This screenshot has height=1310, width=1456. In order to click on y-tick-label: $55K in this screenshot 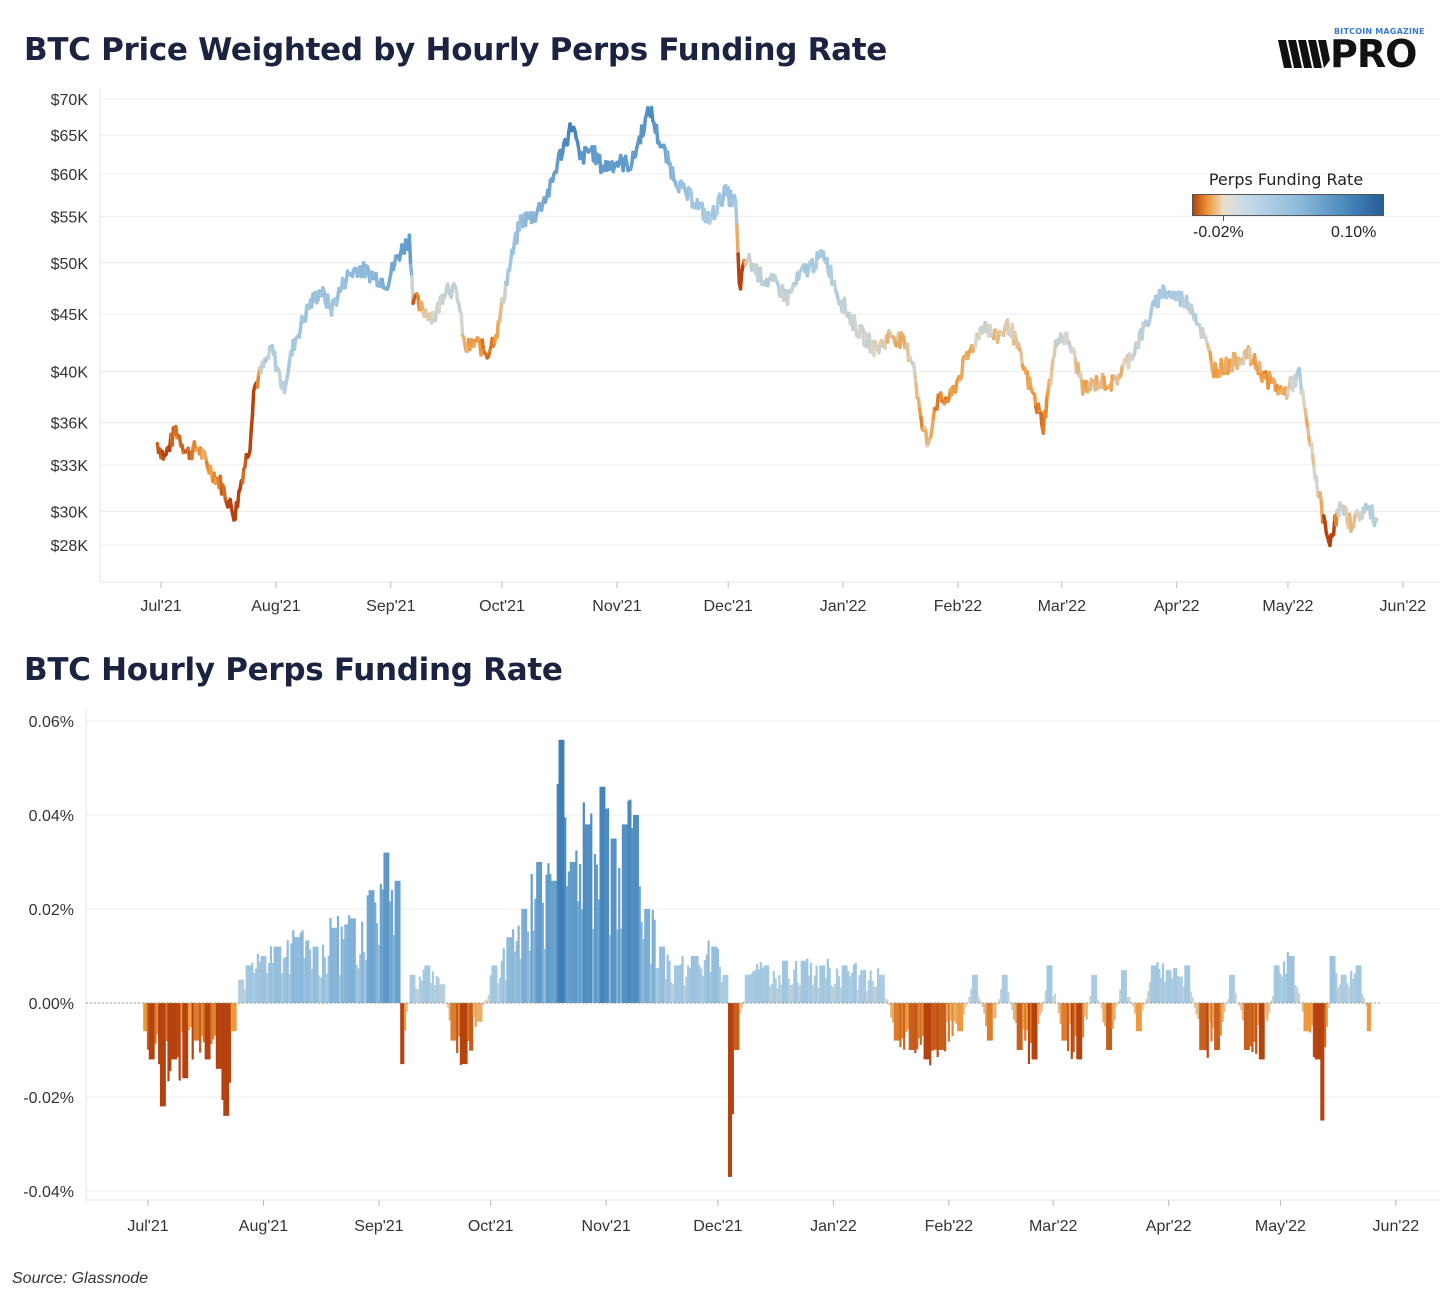, I will do `click(70, 217)`.